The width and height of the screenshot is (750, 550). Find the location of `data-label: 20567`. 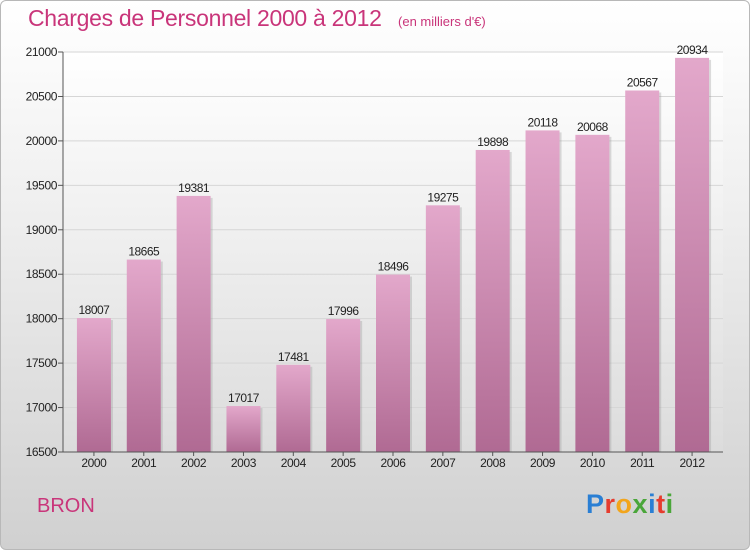

data-label: 20567 is located at coordinates (643, 82).